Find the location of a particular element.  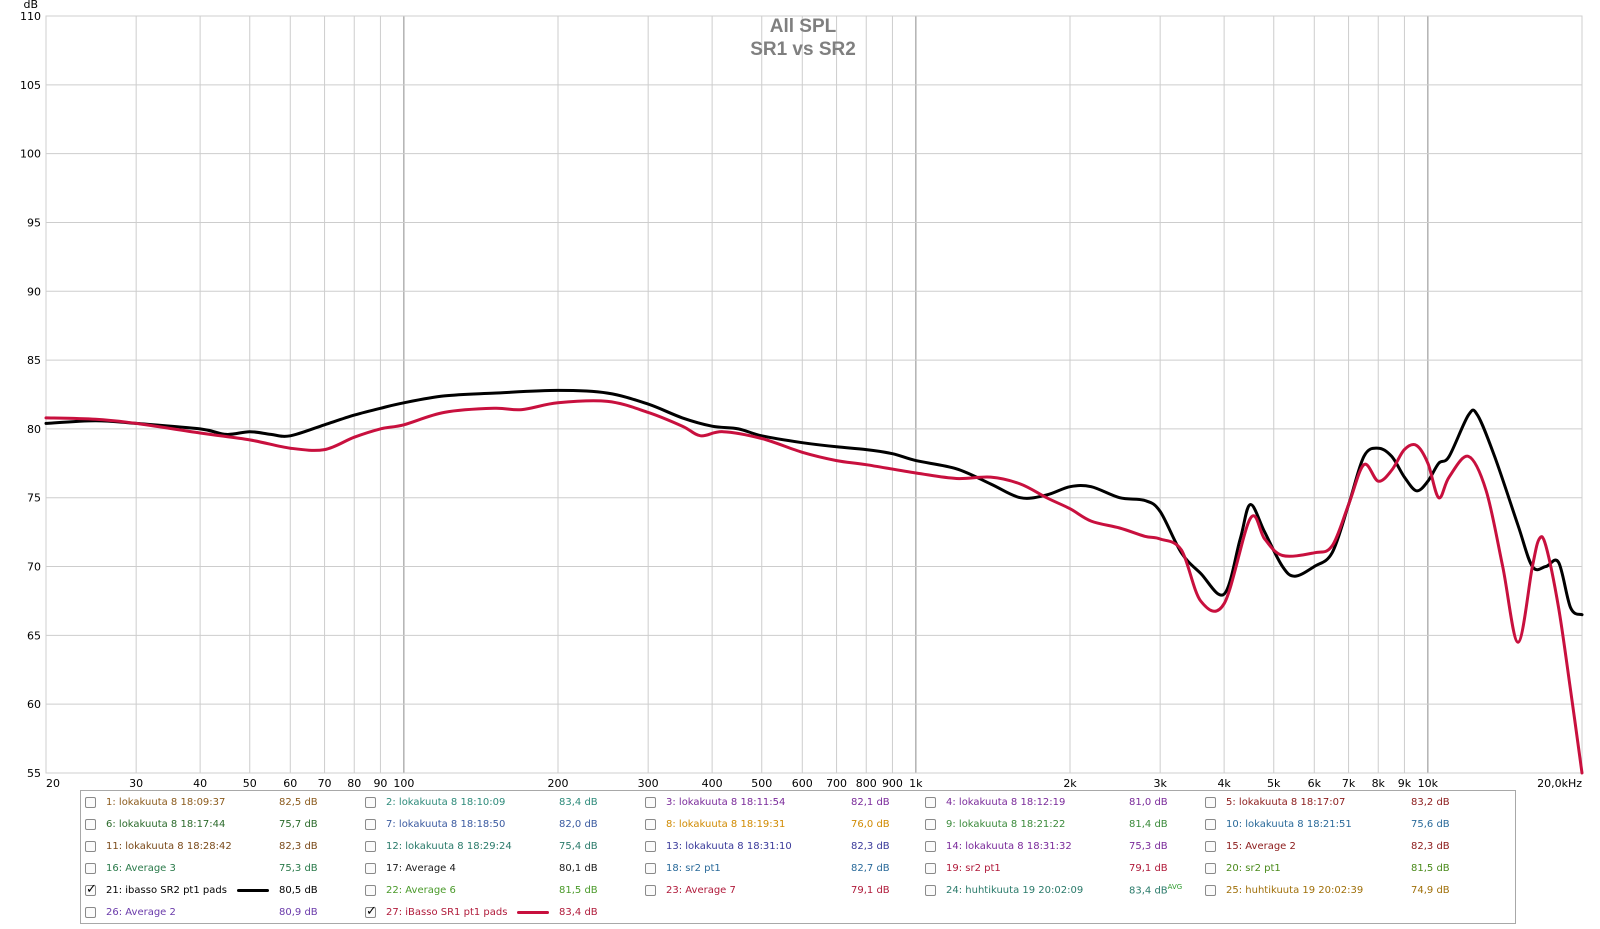

legend-item: 17: Average 4 80,1 dB is located at coordinates (500, 868).